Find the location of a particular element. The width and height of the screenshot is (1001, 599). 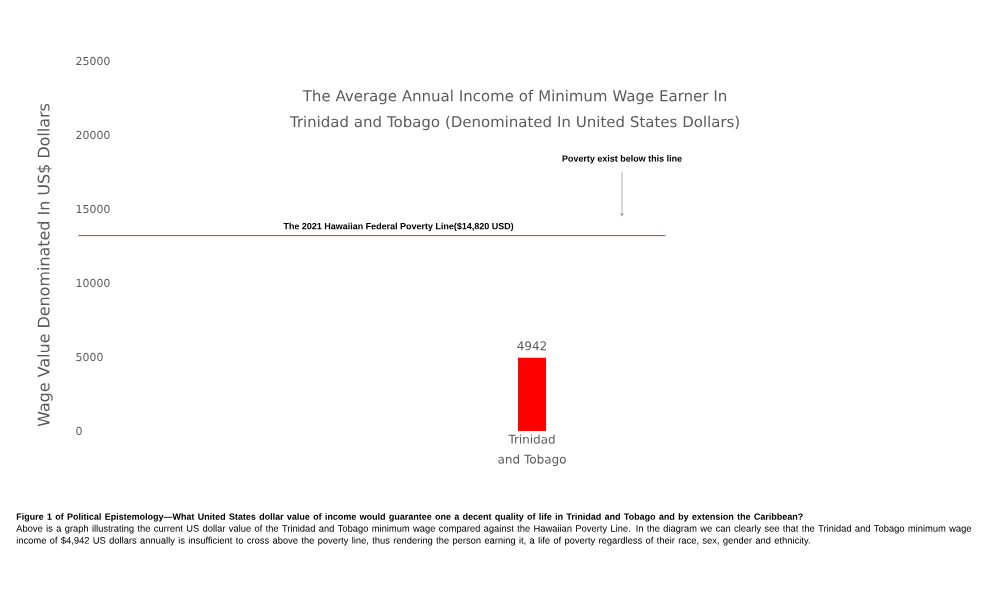

y-tick-label: 5000 is located at coordinates (89, 357).